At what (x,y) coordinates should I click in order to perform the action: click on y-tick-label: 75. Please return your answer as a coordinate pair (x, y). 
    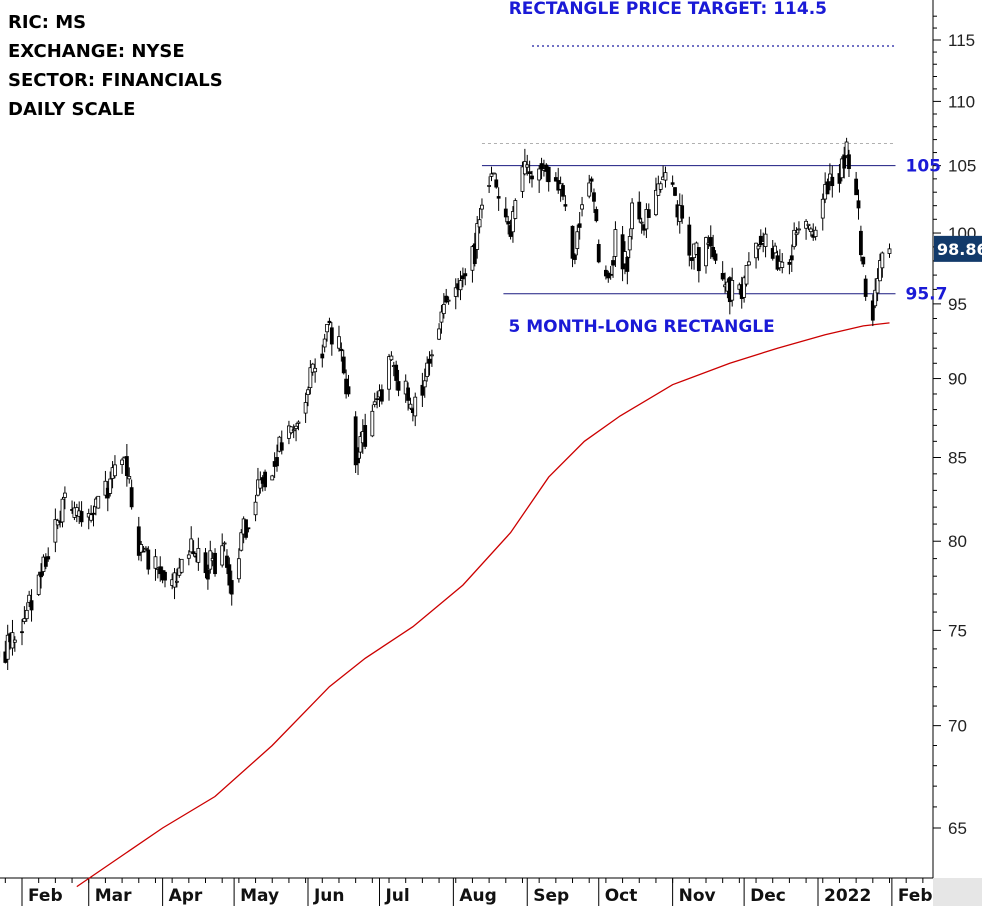
    Looking at the image, I should click on (957, 630).